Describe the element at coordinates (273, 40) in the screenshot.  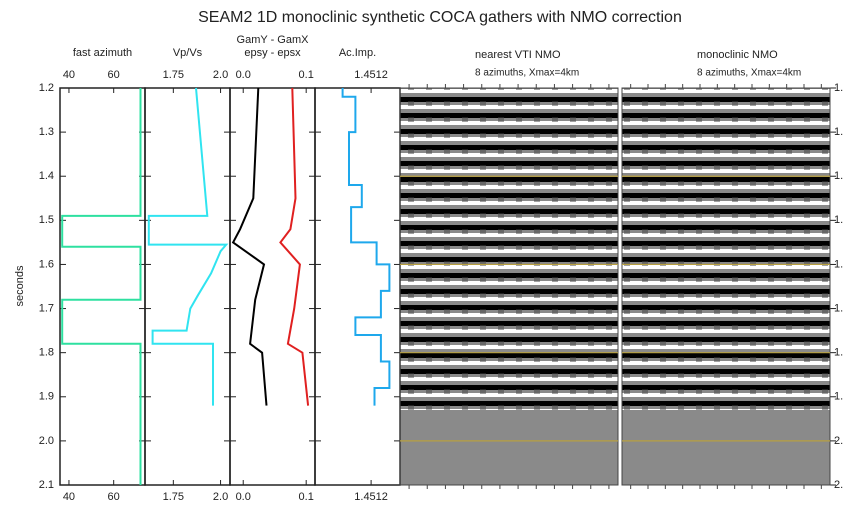
I see `legend-label: GamY - GamX` at that location.